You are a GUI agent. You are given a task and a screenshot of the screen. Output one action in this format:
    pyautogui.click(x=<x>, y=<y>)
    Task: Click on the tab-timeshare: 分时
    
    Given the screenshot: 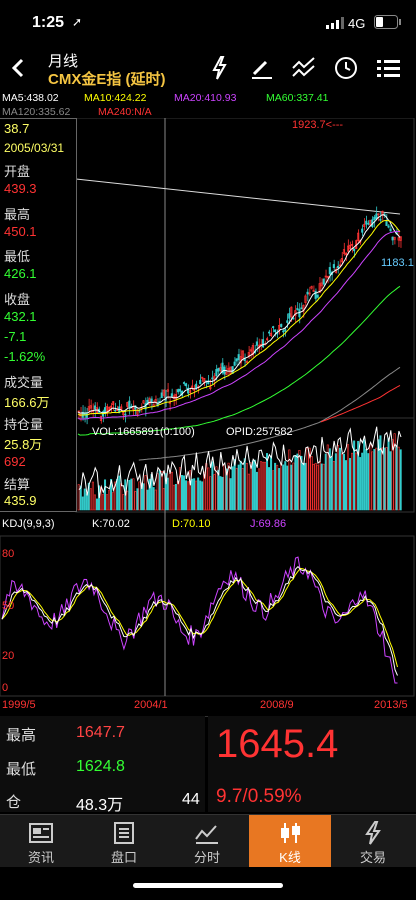 What is the action you would take?
    pyautogui.click(x=207, y=841)
    